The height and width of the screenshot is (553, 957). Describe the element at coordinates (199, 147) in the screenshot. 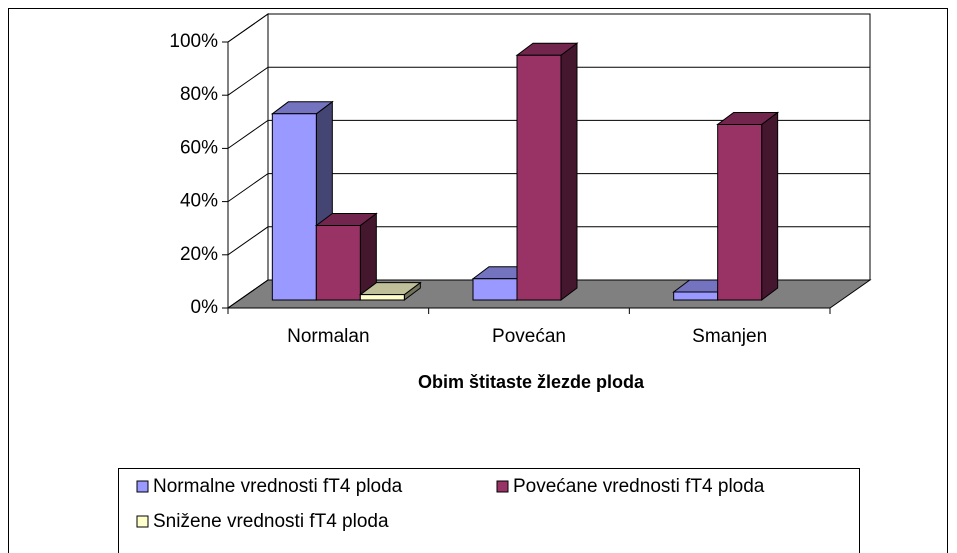

I see `y-tick-label: 60%` at that location.